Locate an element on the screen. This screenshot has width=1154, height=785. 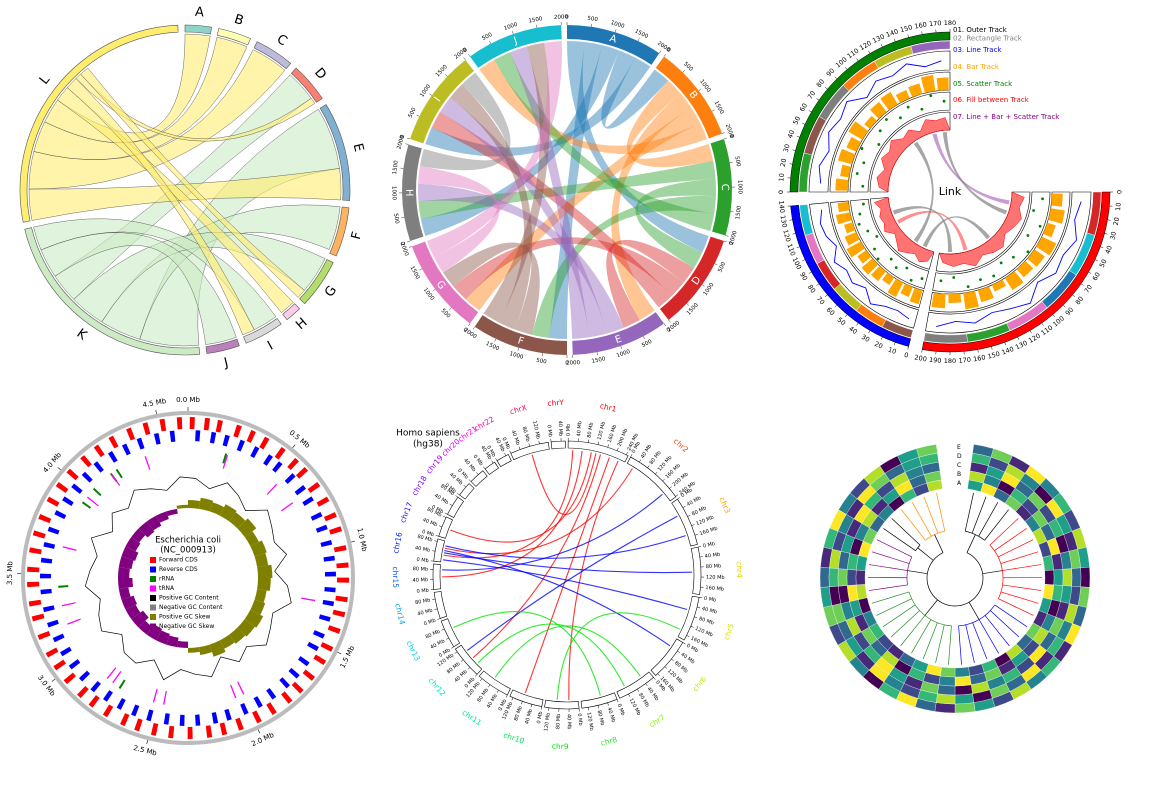
tick-label: 2000 is located at coordinates (404, 250).